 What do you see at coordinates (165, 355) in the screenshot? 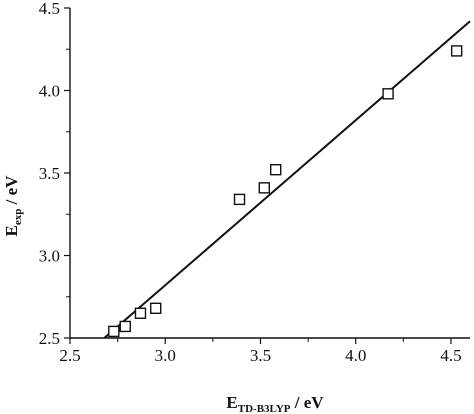
I see `x-tick-label: 3.0` at bounding box center [165, 355].